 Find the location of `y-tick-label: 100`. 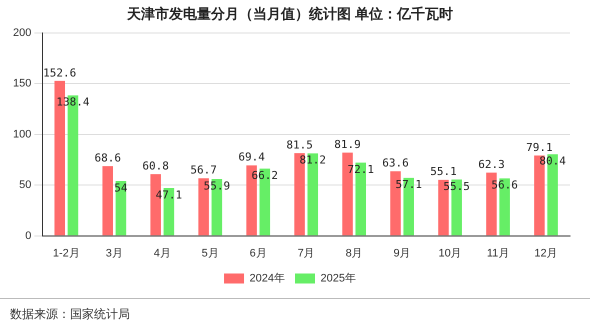

y-tick-label: 100 is located at coordinates (22, 134).